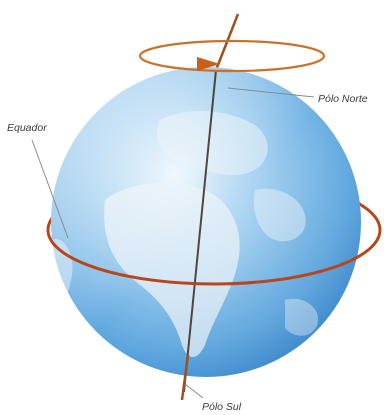  I want to click on north-pole-label: Pólo Norte, so click(343, 99).